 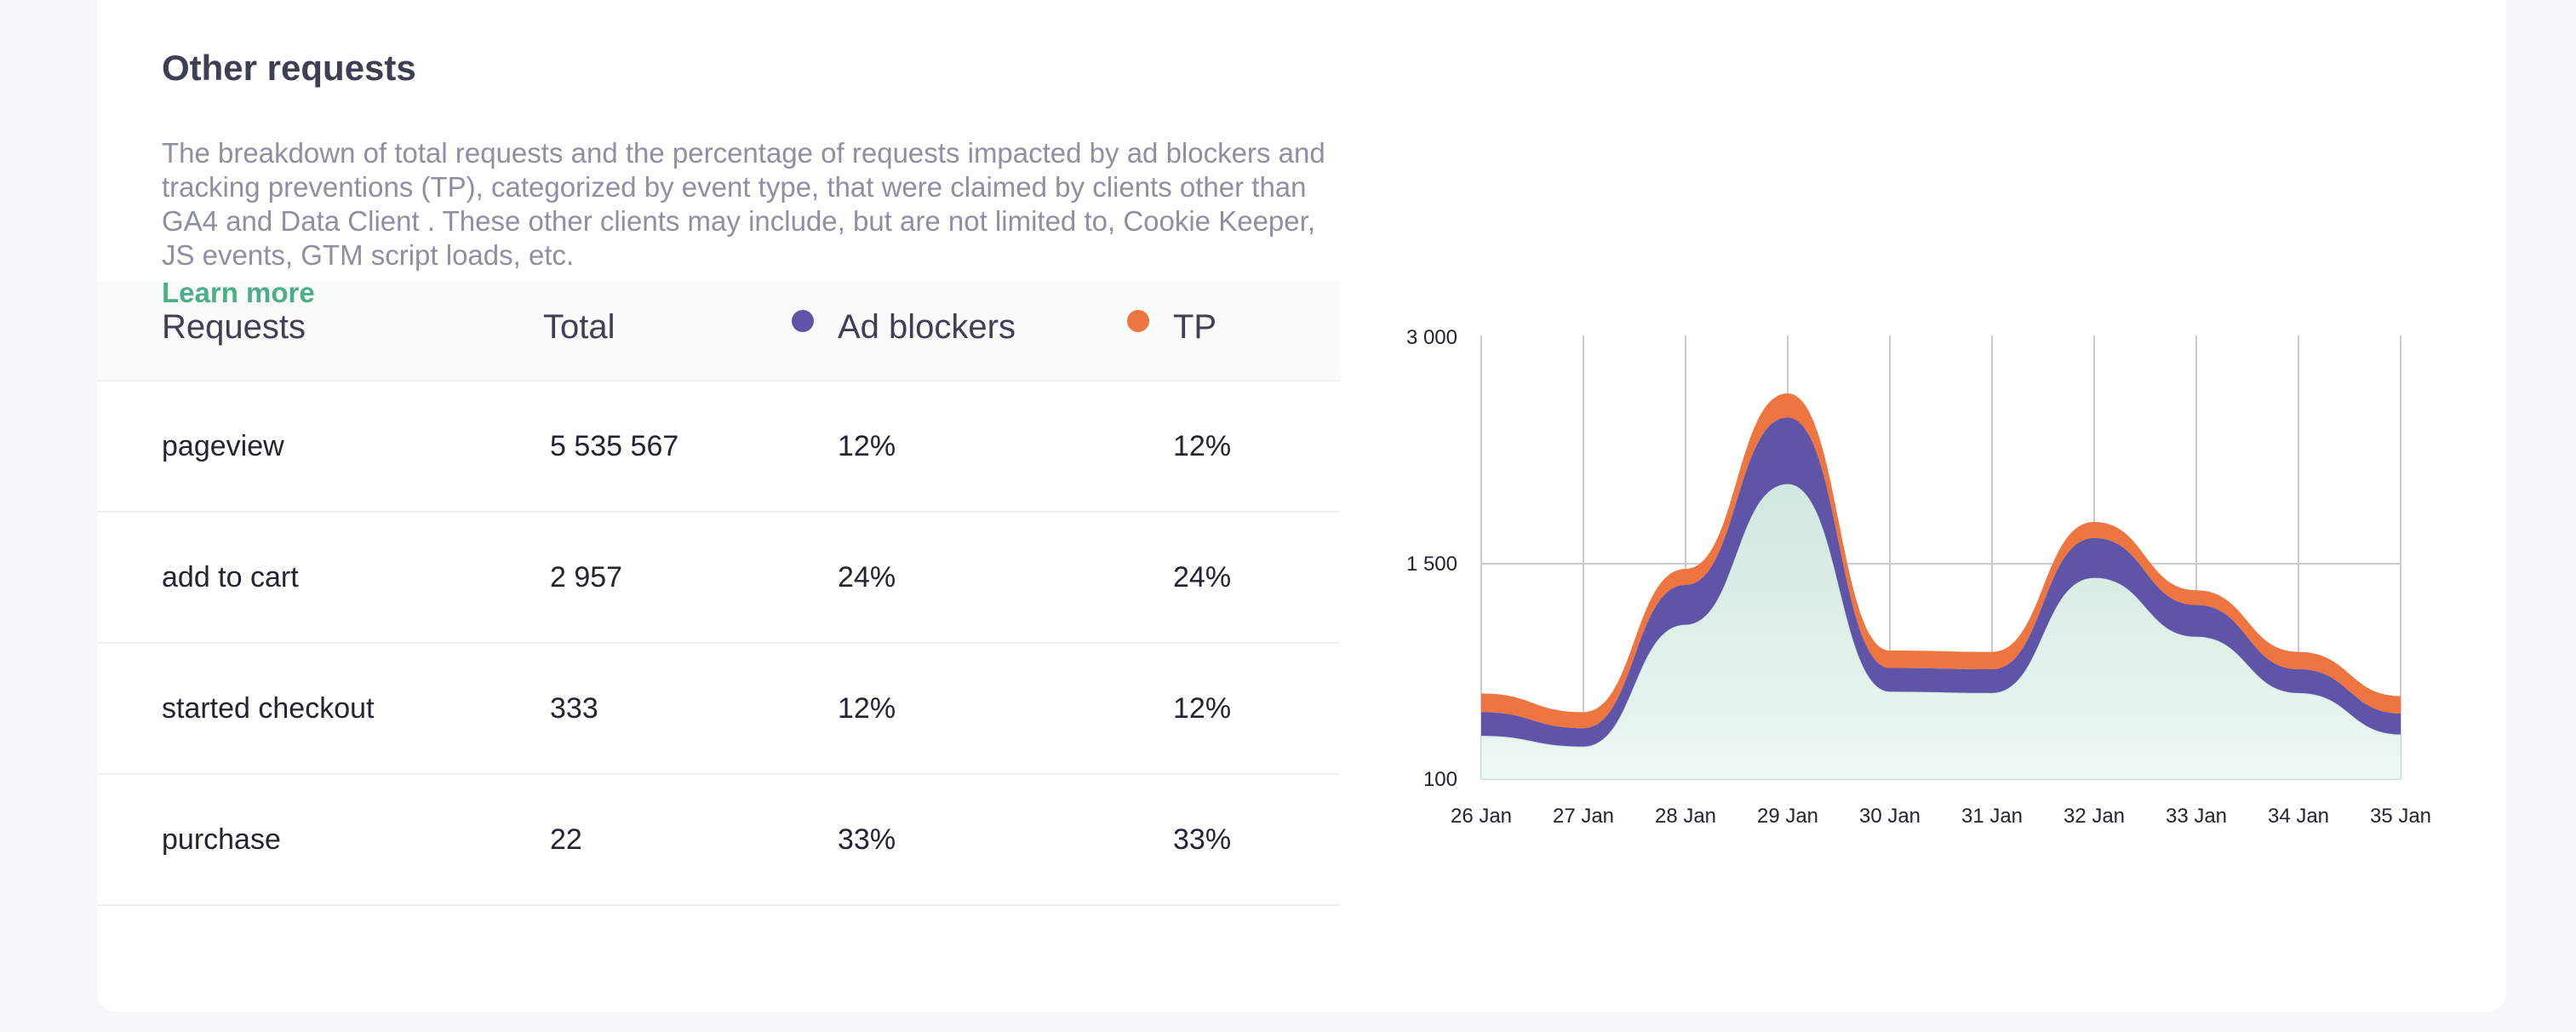 I want to click on y-tick-label: 3 000, so click(x=1431, y=337).